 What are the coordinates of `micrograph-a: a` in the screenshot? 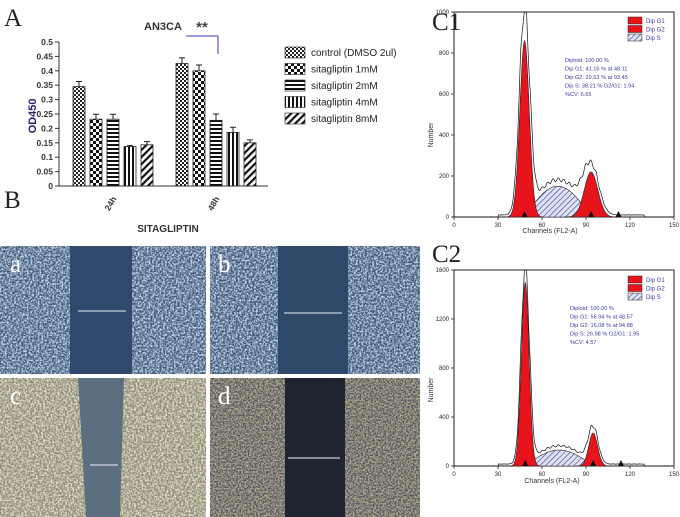 It's located at (103, 310).